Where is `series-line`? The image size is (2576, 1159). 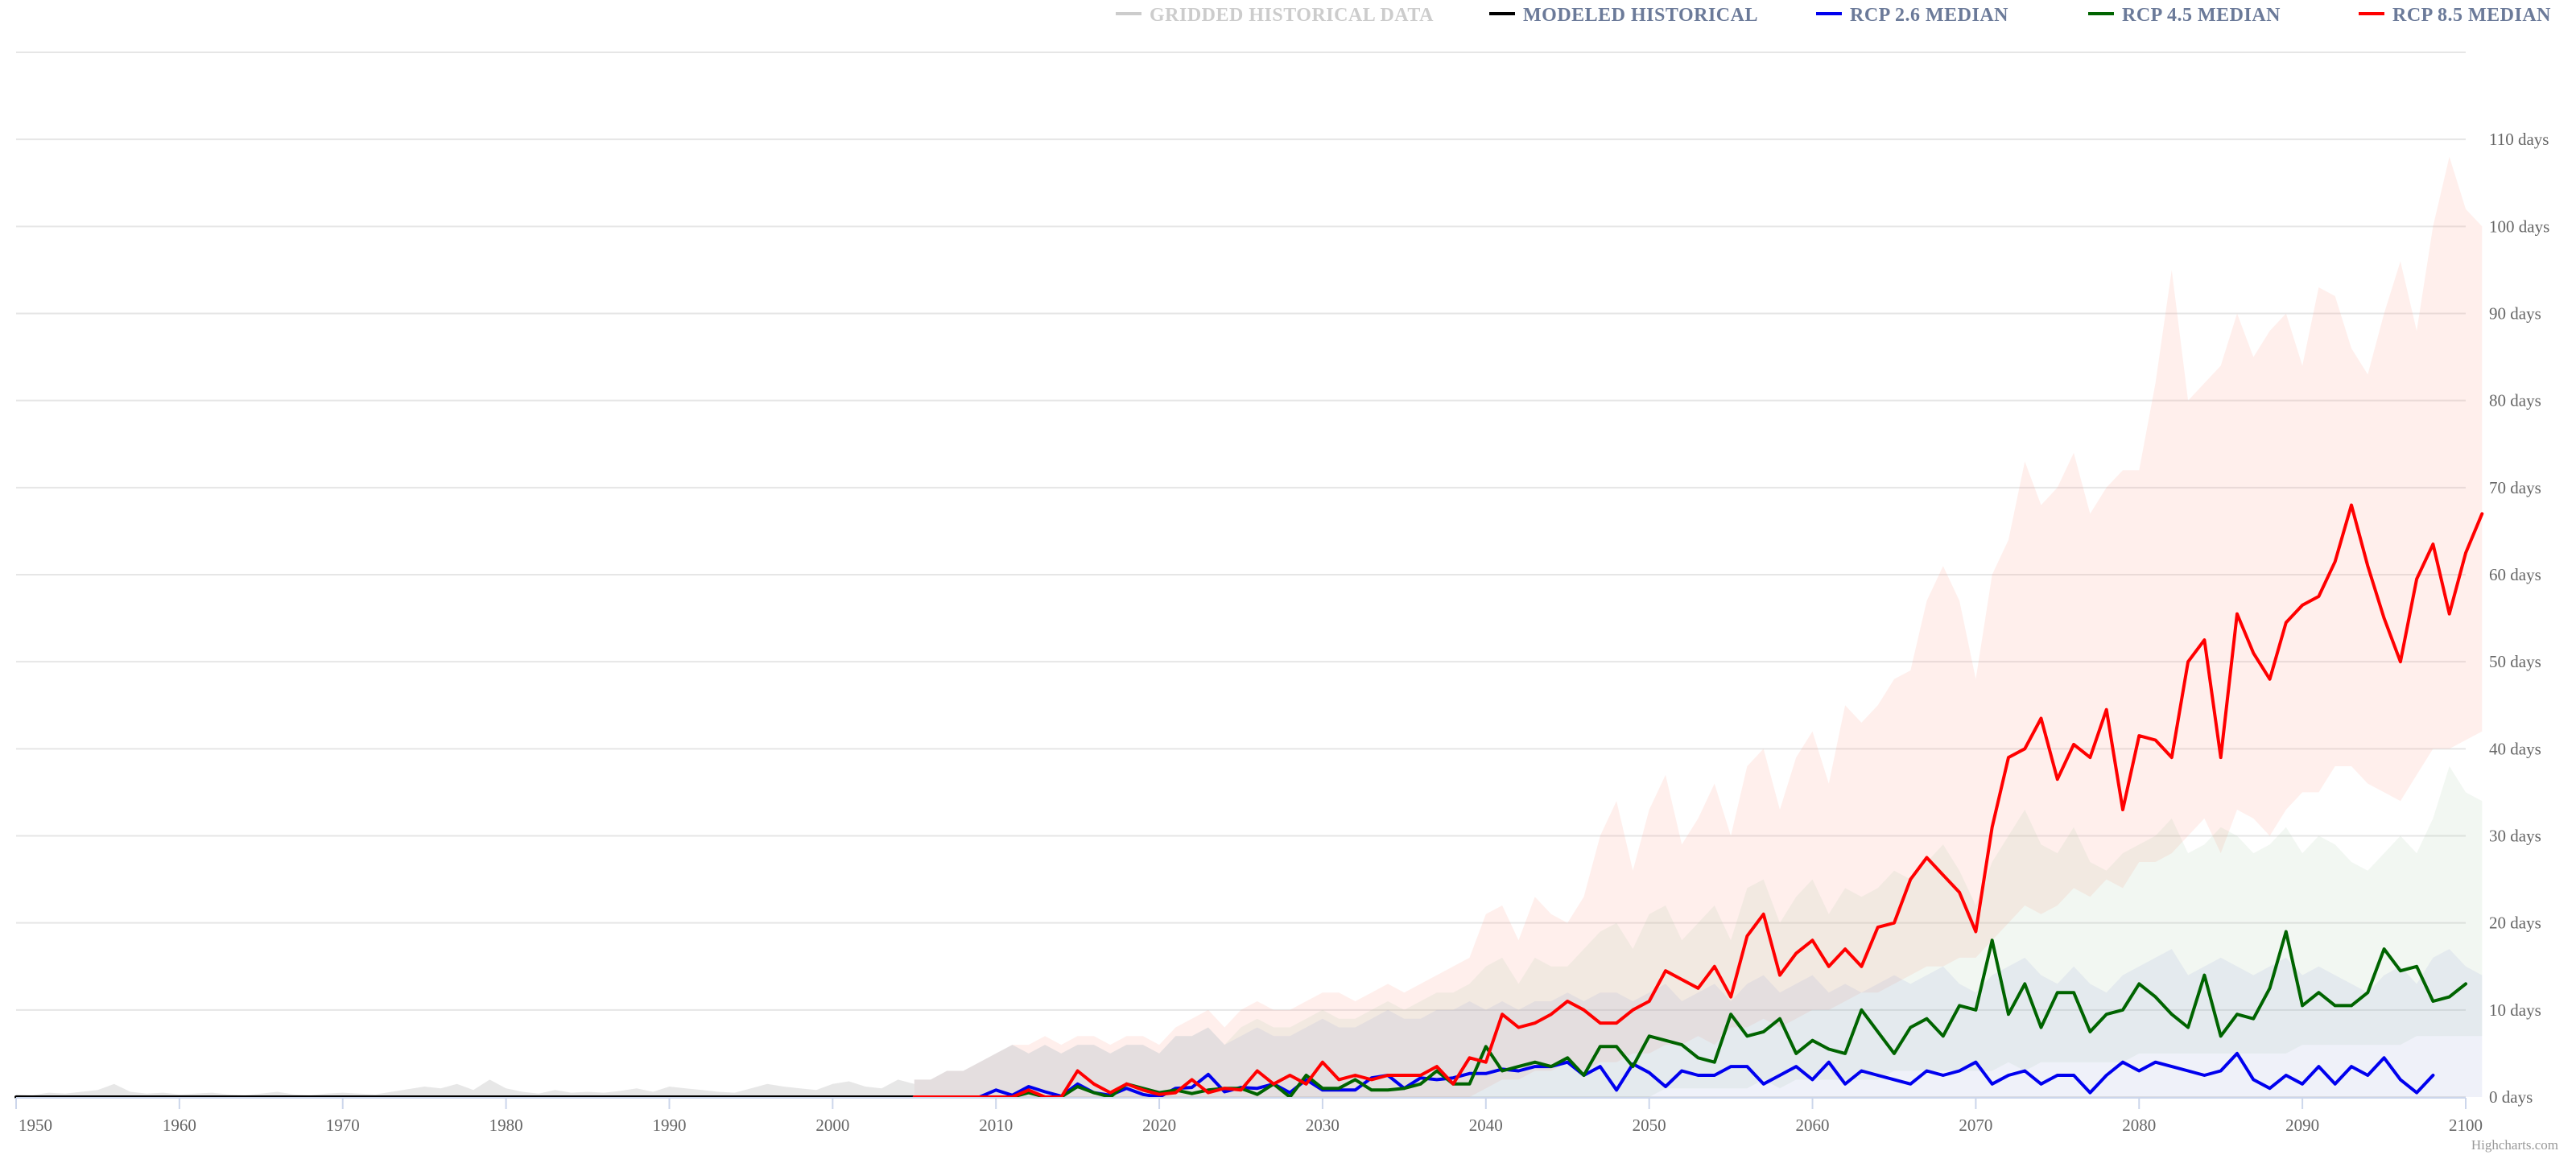 series-line is located at coordinates (1689, 1014).